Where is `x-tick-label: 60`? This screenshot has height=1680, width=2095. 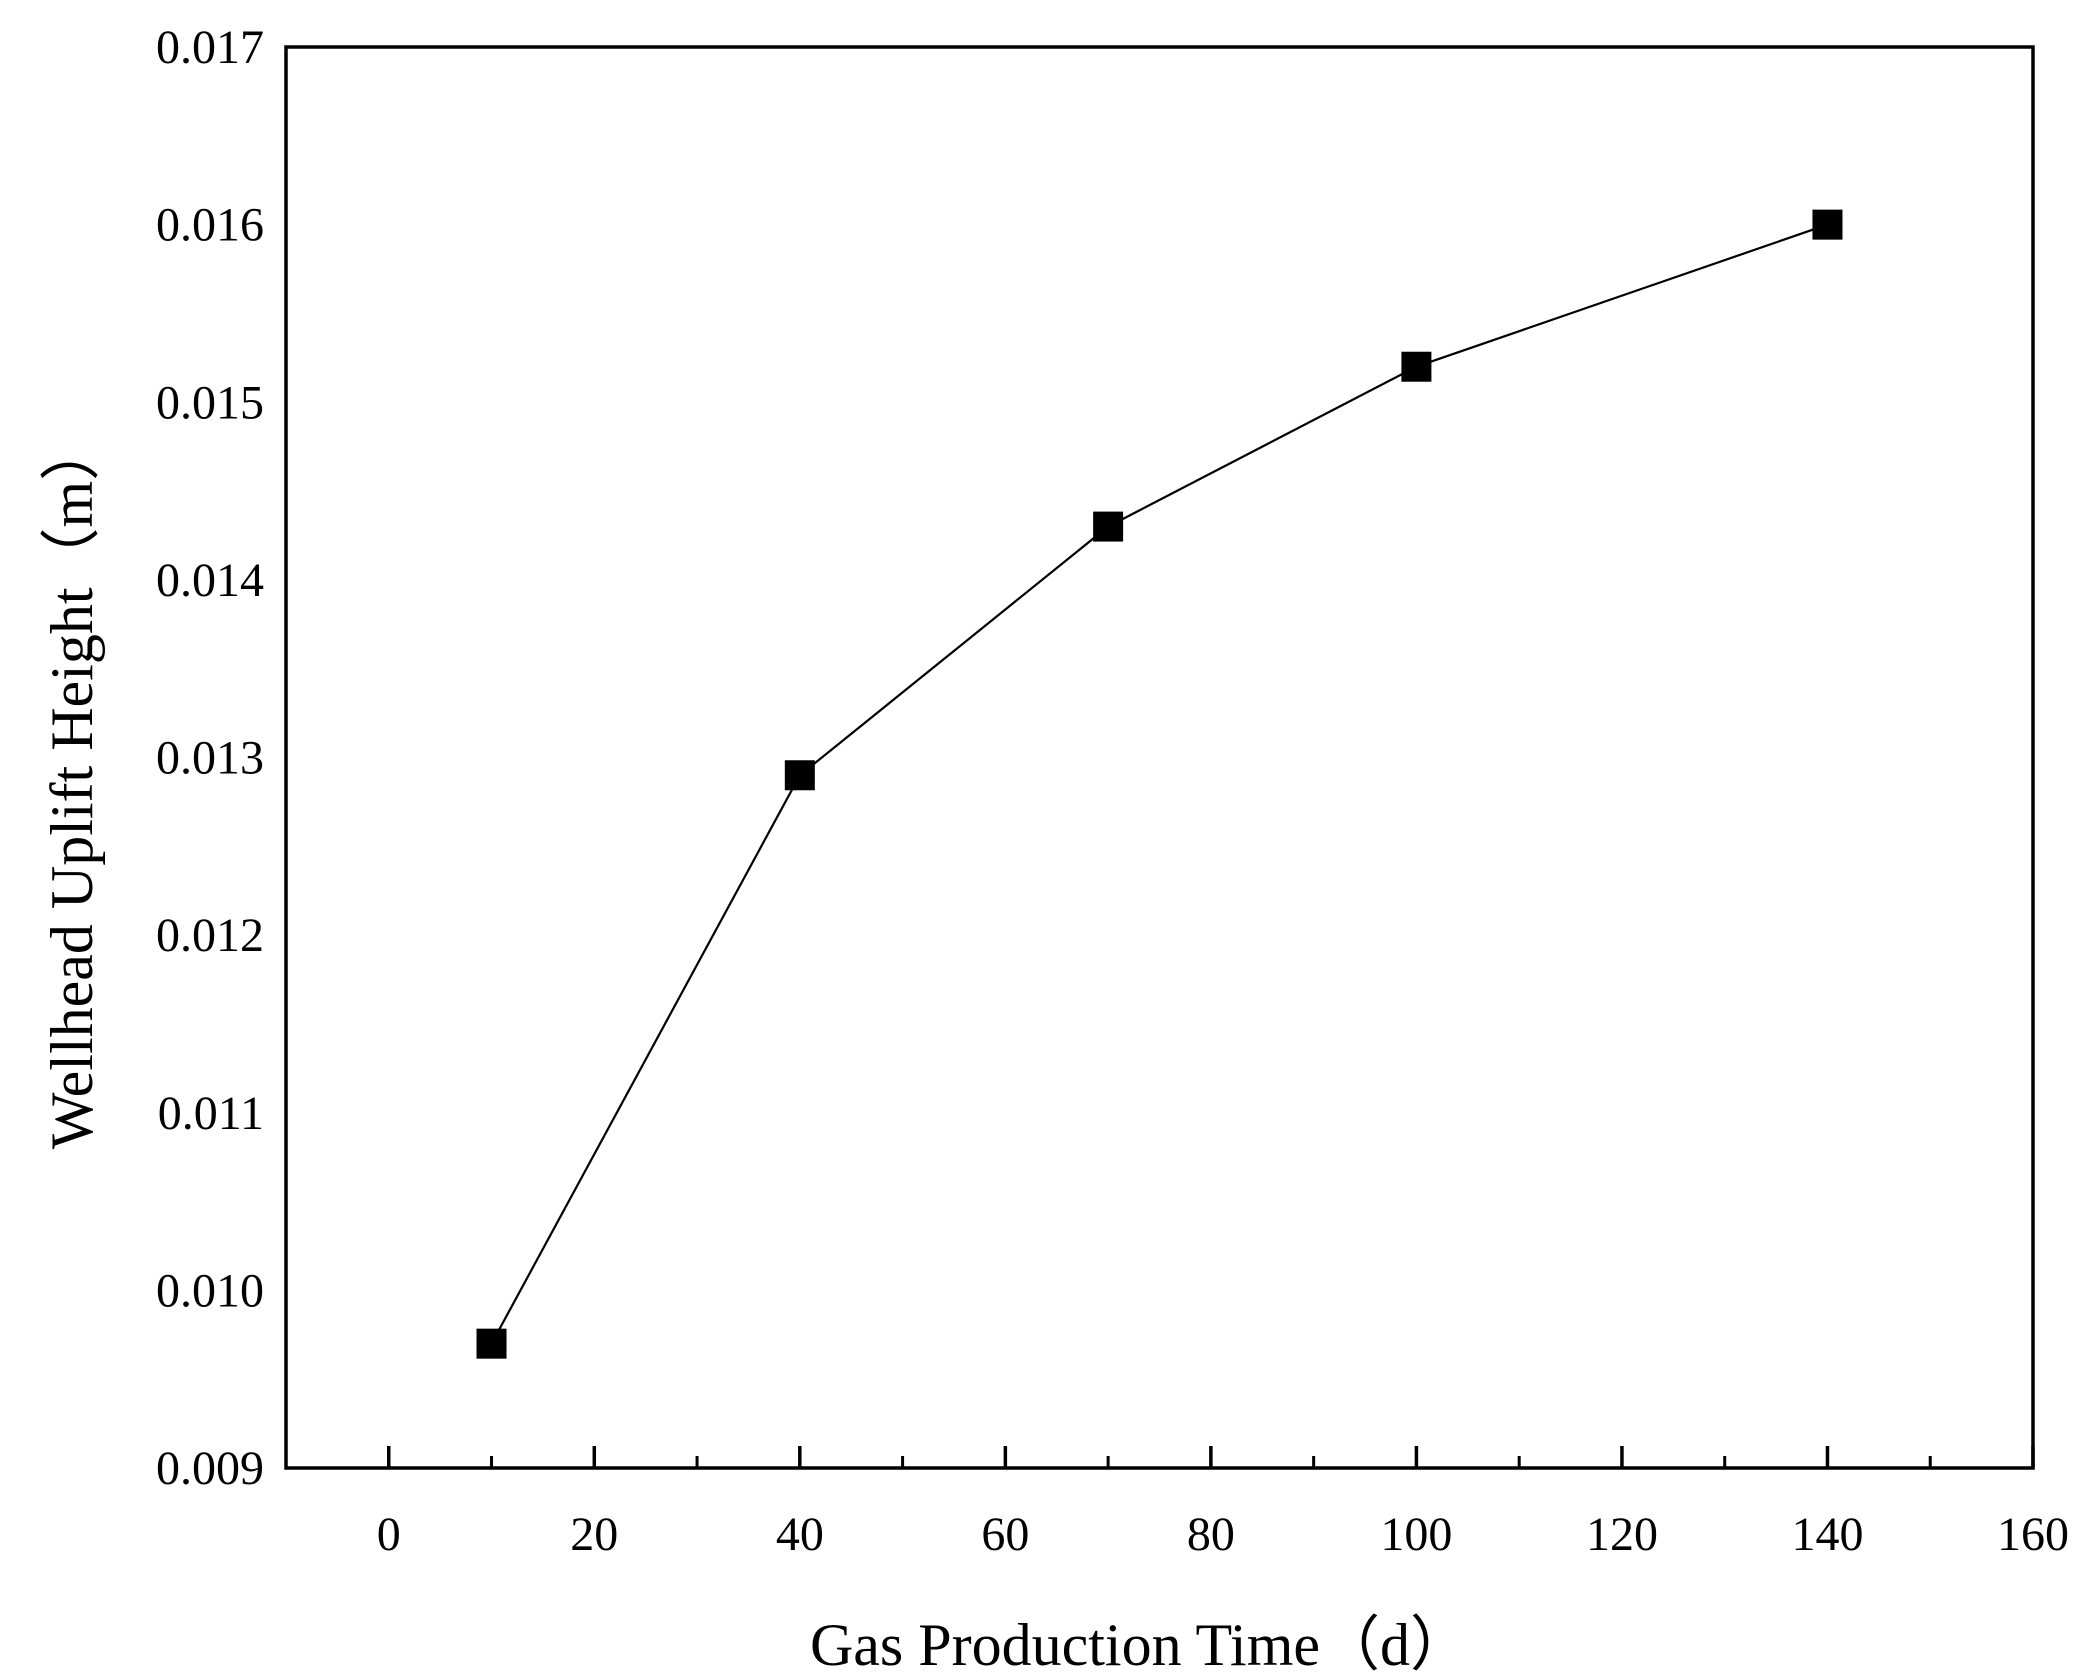 x-tick-label: 60 is located at coordinates (1005, 1534).